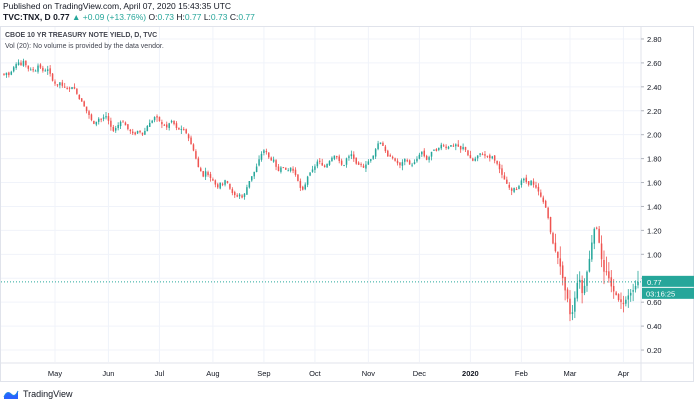 The height and width of the screenshot is (405, 699). I want to click on tradingview-footer: TradingView, so click(38, 394).